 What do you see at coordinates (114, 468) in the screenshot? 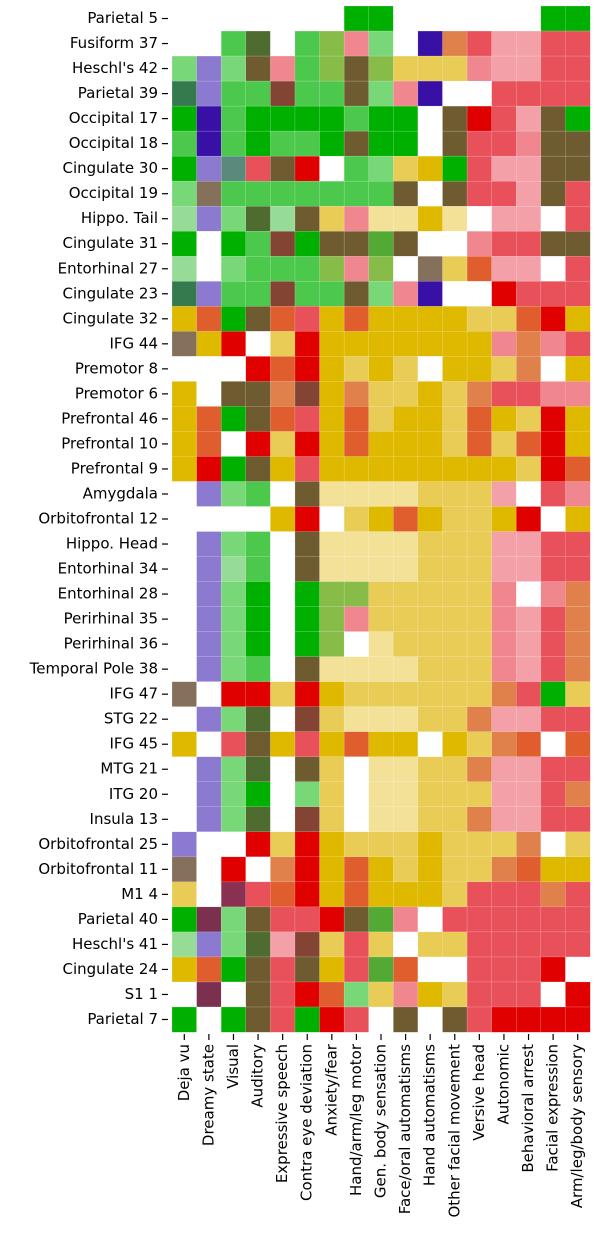
I see `row-label: Prefrontal 9` at bounding box center [114, 468].